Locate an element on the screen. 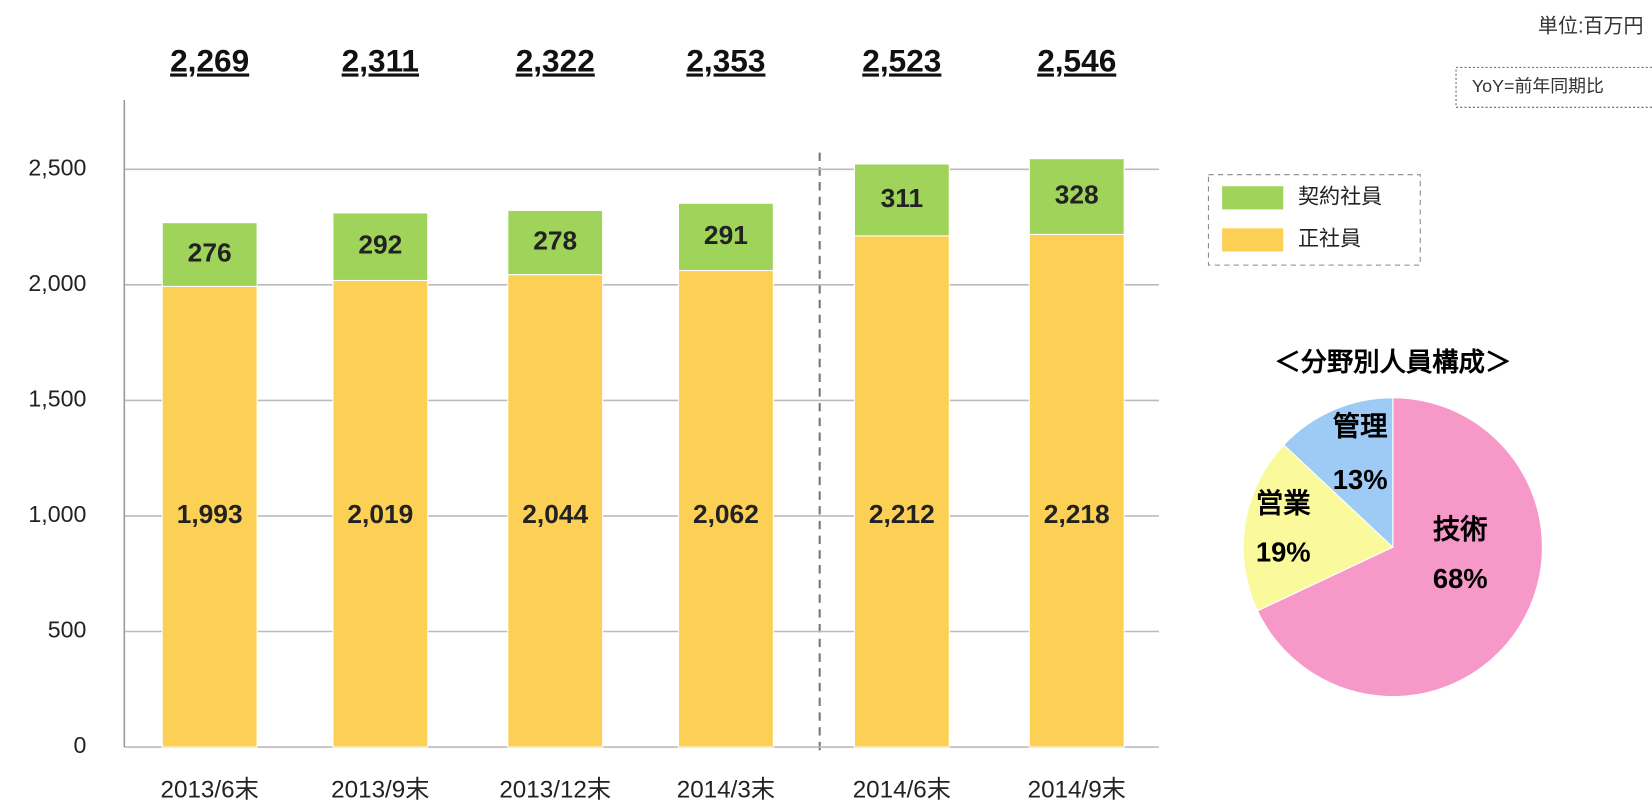  data-label: 2,212 is located at coordinates (902, 514).